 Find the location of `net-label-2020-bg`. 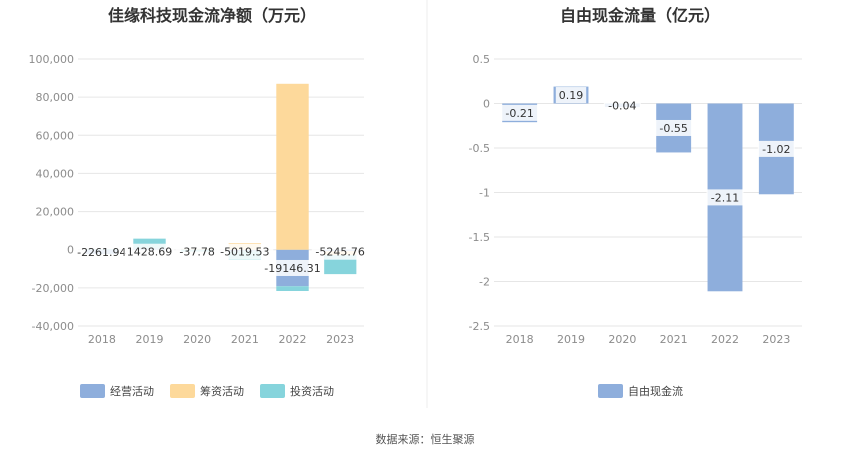

net-label-2020-bg is located at coordinates (197, 251).